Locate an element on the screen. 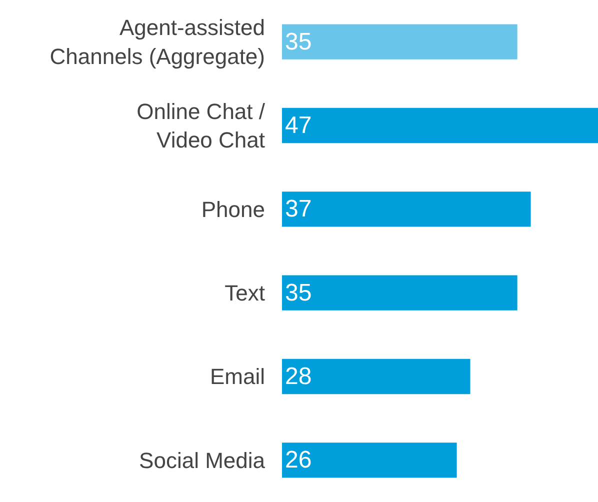 The image size is (598, 502). data-label: 47 is located at coordinates (298, 125).